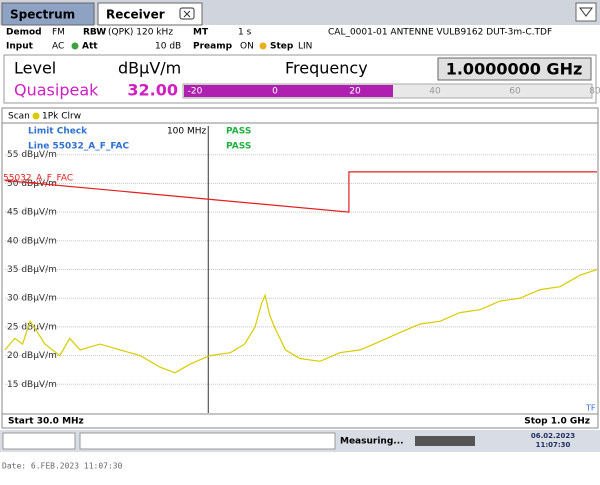  Describe the element at coordinates (32, 299) in the screenshot. I see `y-tick-label: 30 dBµV/m` at that location.